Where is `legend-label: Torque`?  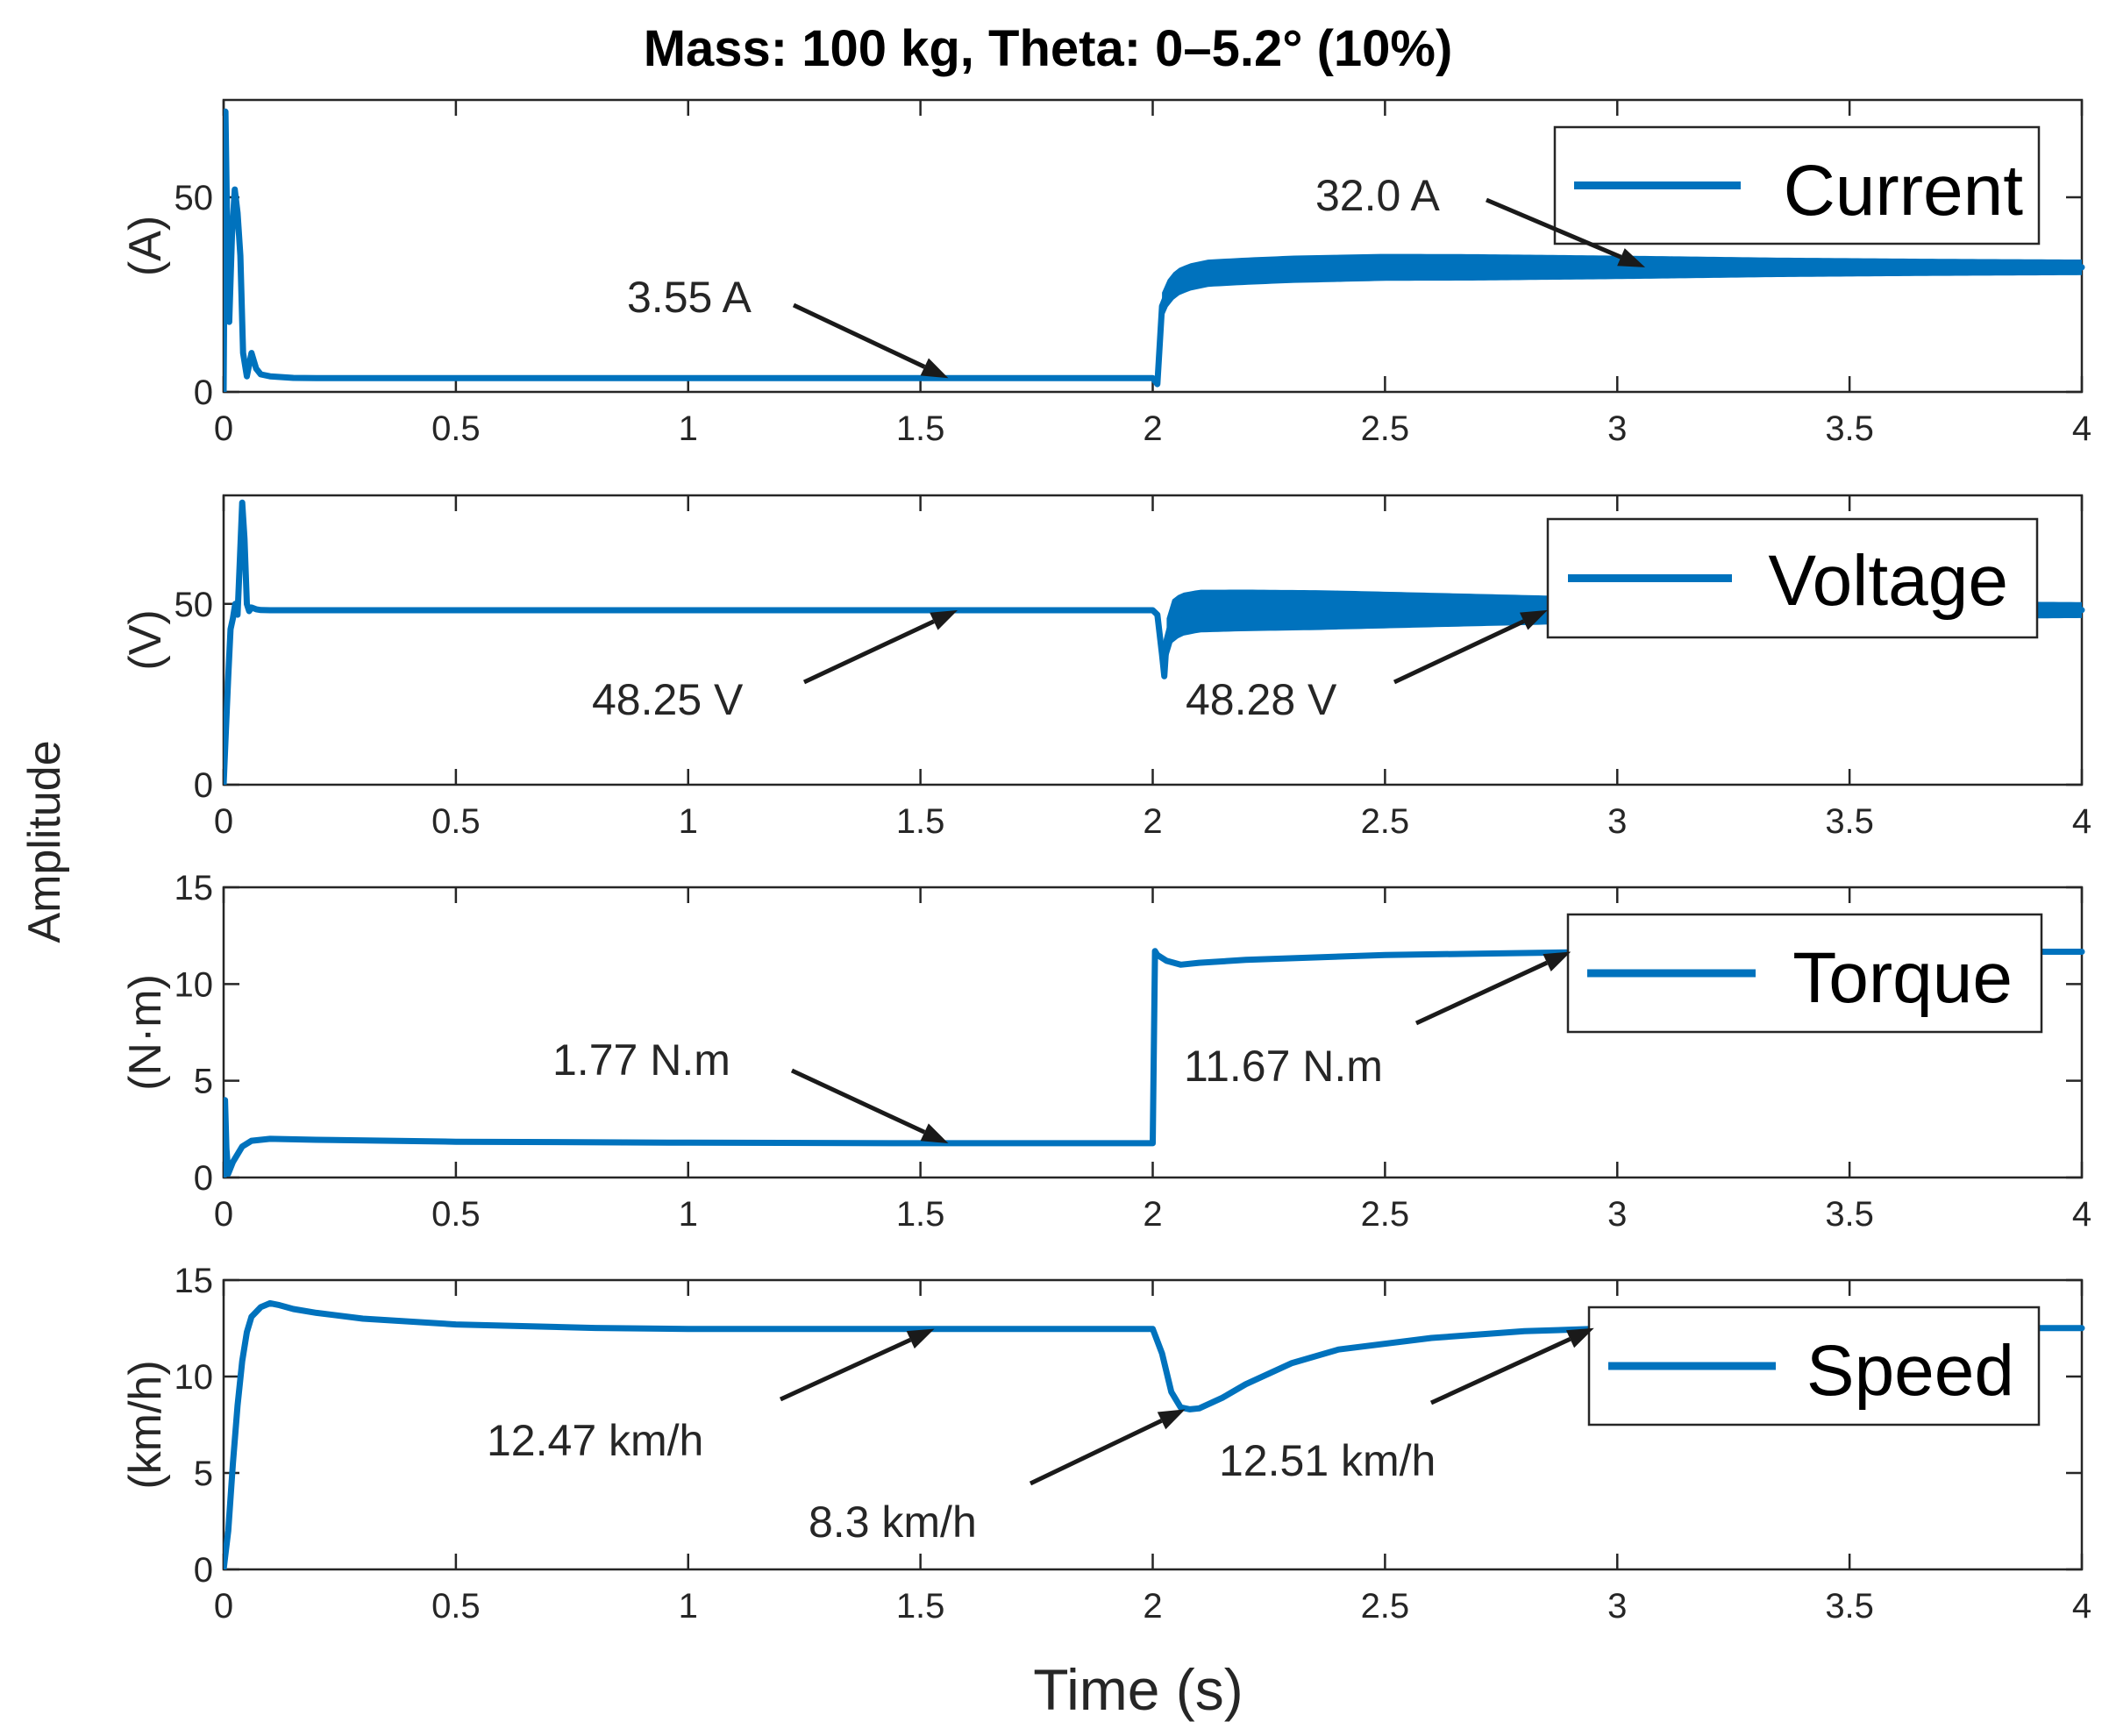 legend-label: Torque is located at coordinates (1902, 978).